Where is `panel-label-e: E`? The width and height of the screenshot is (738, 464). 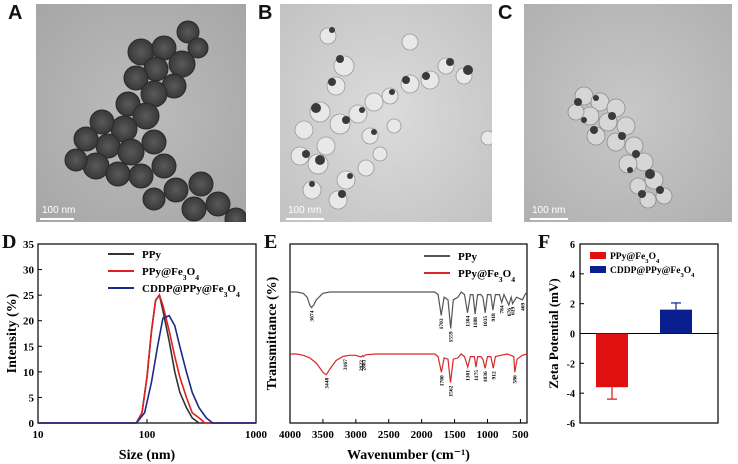 panel-label-e: E is located at coordinates (270, 242).